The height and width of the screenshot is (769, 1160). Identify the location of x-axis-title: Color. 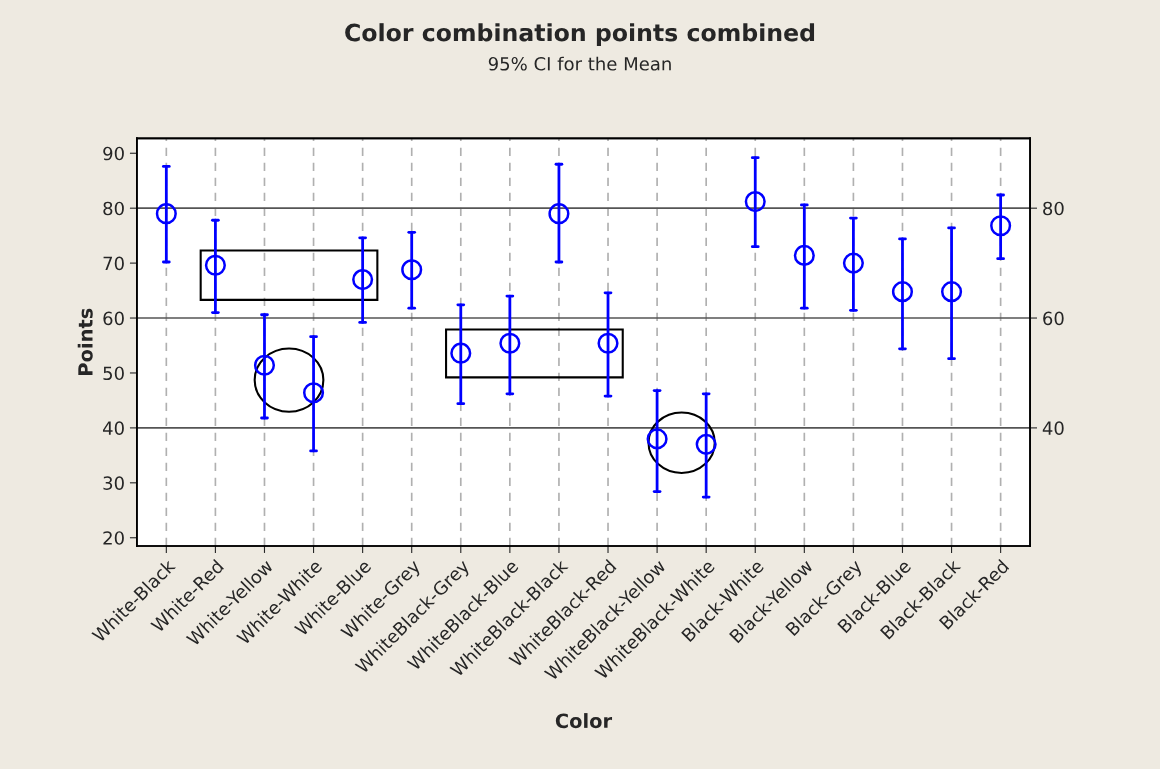
(584, 721).